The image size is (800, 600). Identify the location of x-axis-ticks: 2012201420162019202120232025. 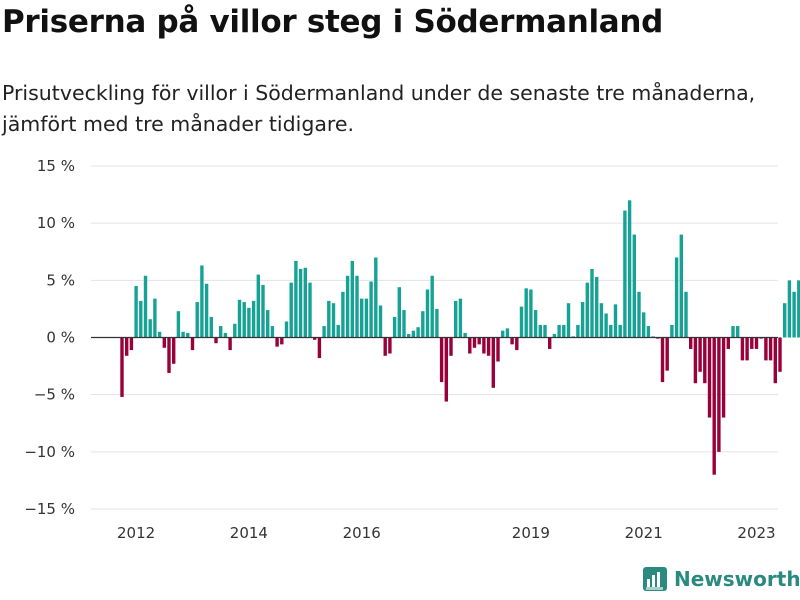
(446, 533).